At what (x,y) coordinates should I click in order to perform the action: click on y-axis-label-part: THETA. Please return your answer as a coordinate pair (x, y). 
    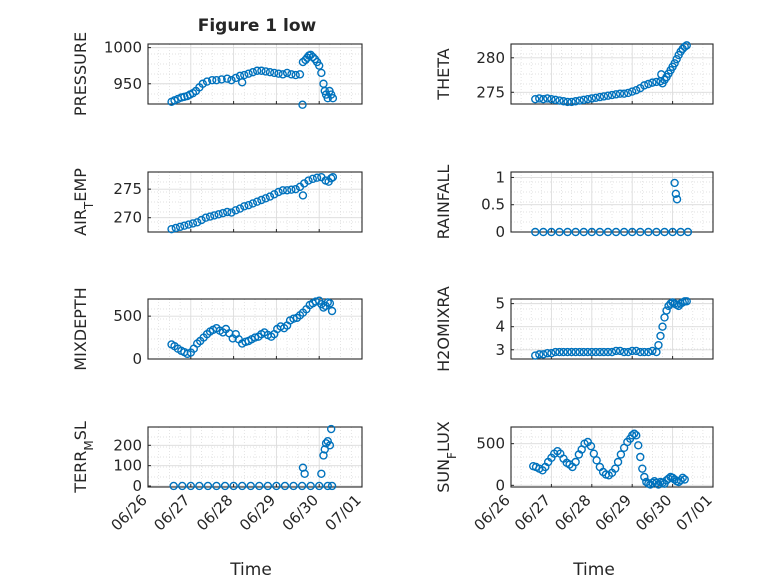
    Looking at the image, I should click on (443, 74).